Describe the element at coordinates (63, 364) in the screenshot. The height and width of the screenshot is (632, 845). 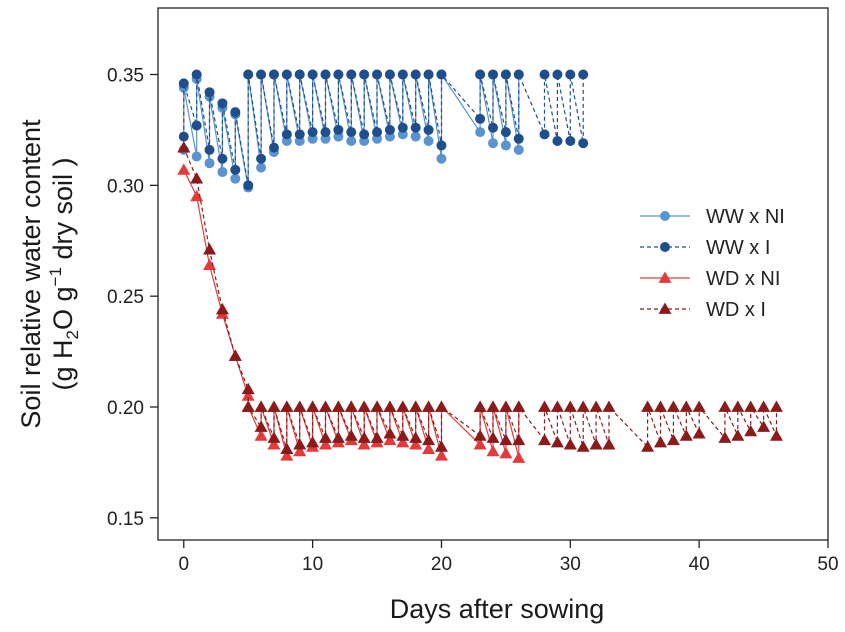
I see `y-axis-unit-part1: (g H` at that location.